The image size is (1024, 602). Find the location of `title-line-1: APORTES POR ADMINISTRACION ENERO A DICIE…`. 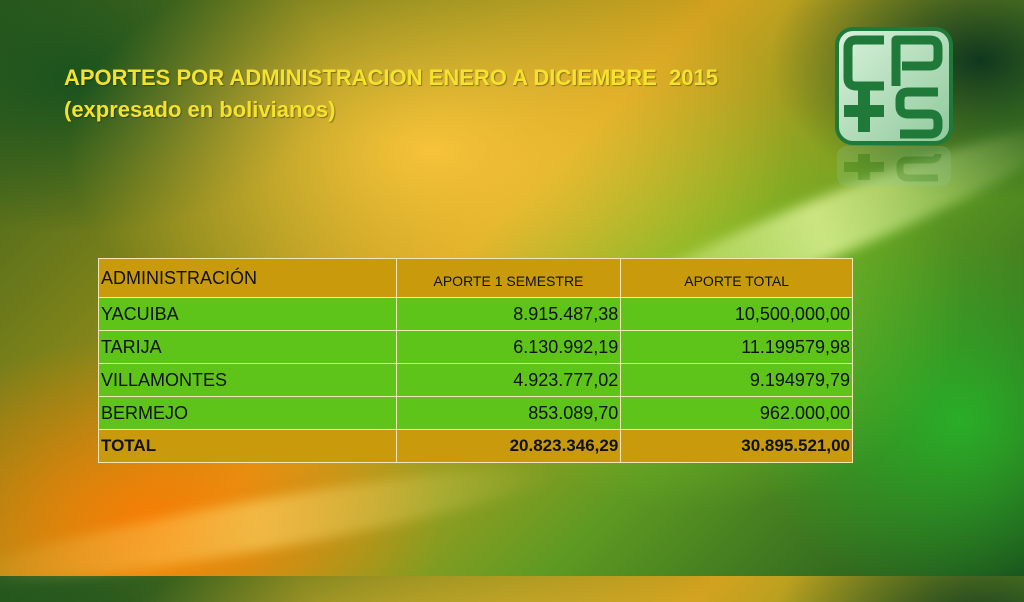

title-line-1: APORTES POR ADMINISTRACION ENERO A DICIE… is located at coordinates (391, 77).